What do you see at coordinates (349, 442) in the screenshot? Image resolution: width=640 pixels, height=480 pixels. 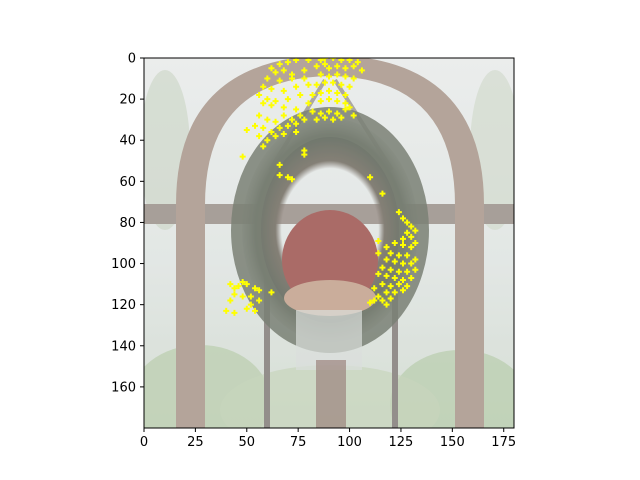 I see `x-tick-label: 100` at bounding box center [349, 442].